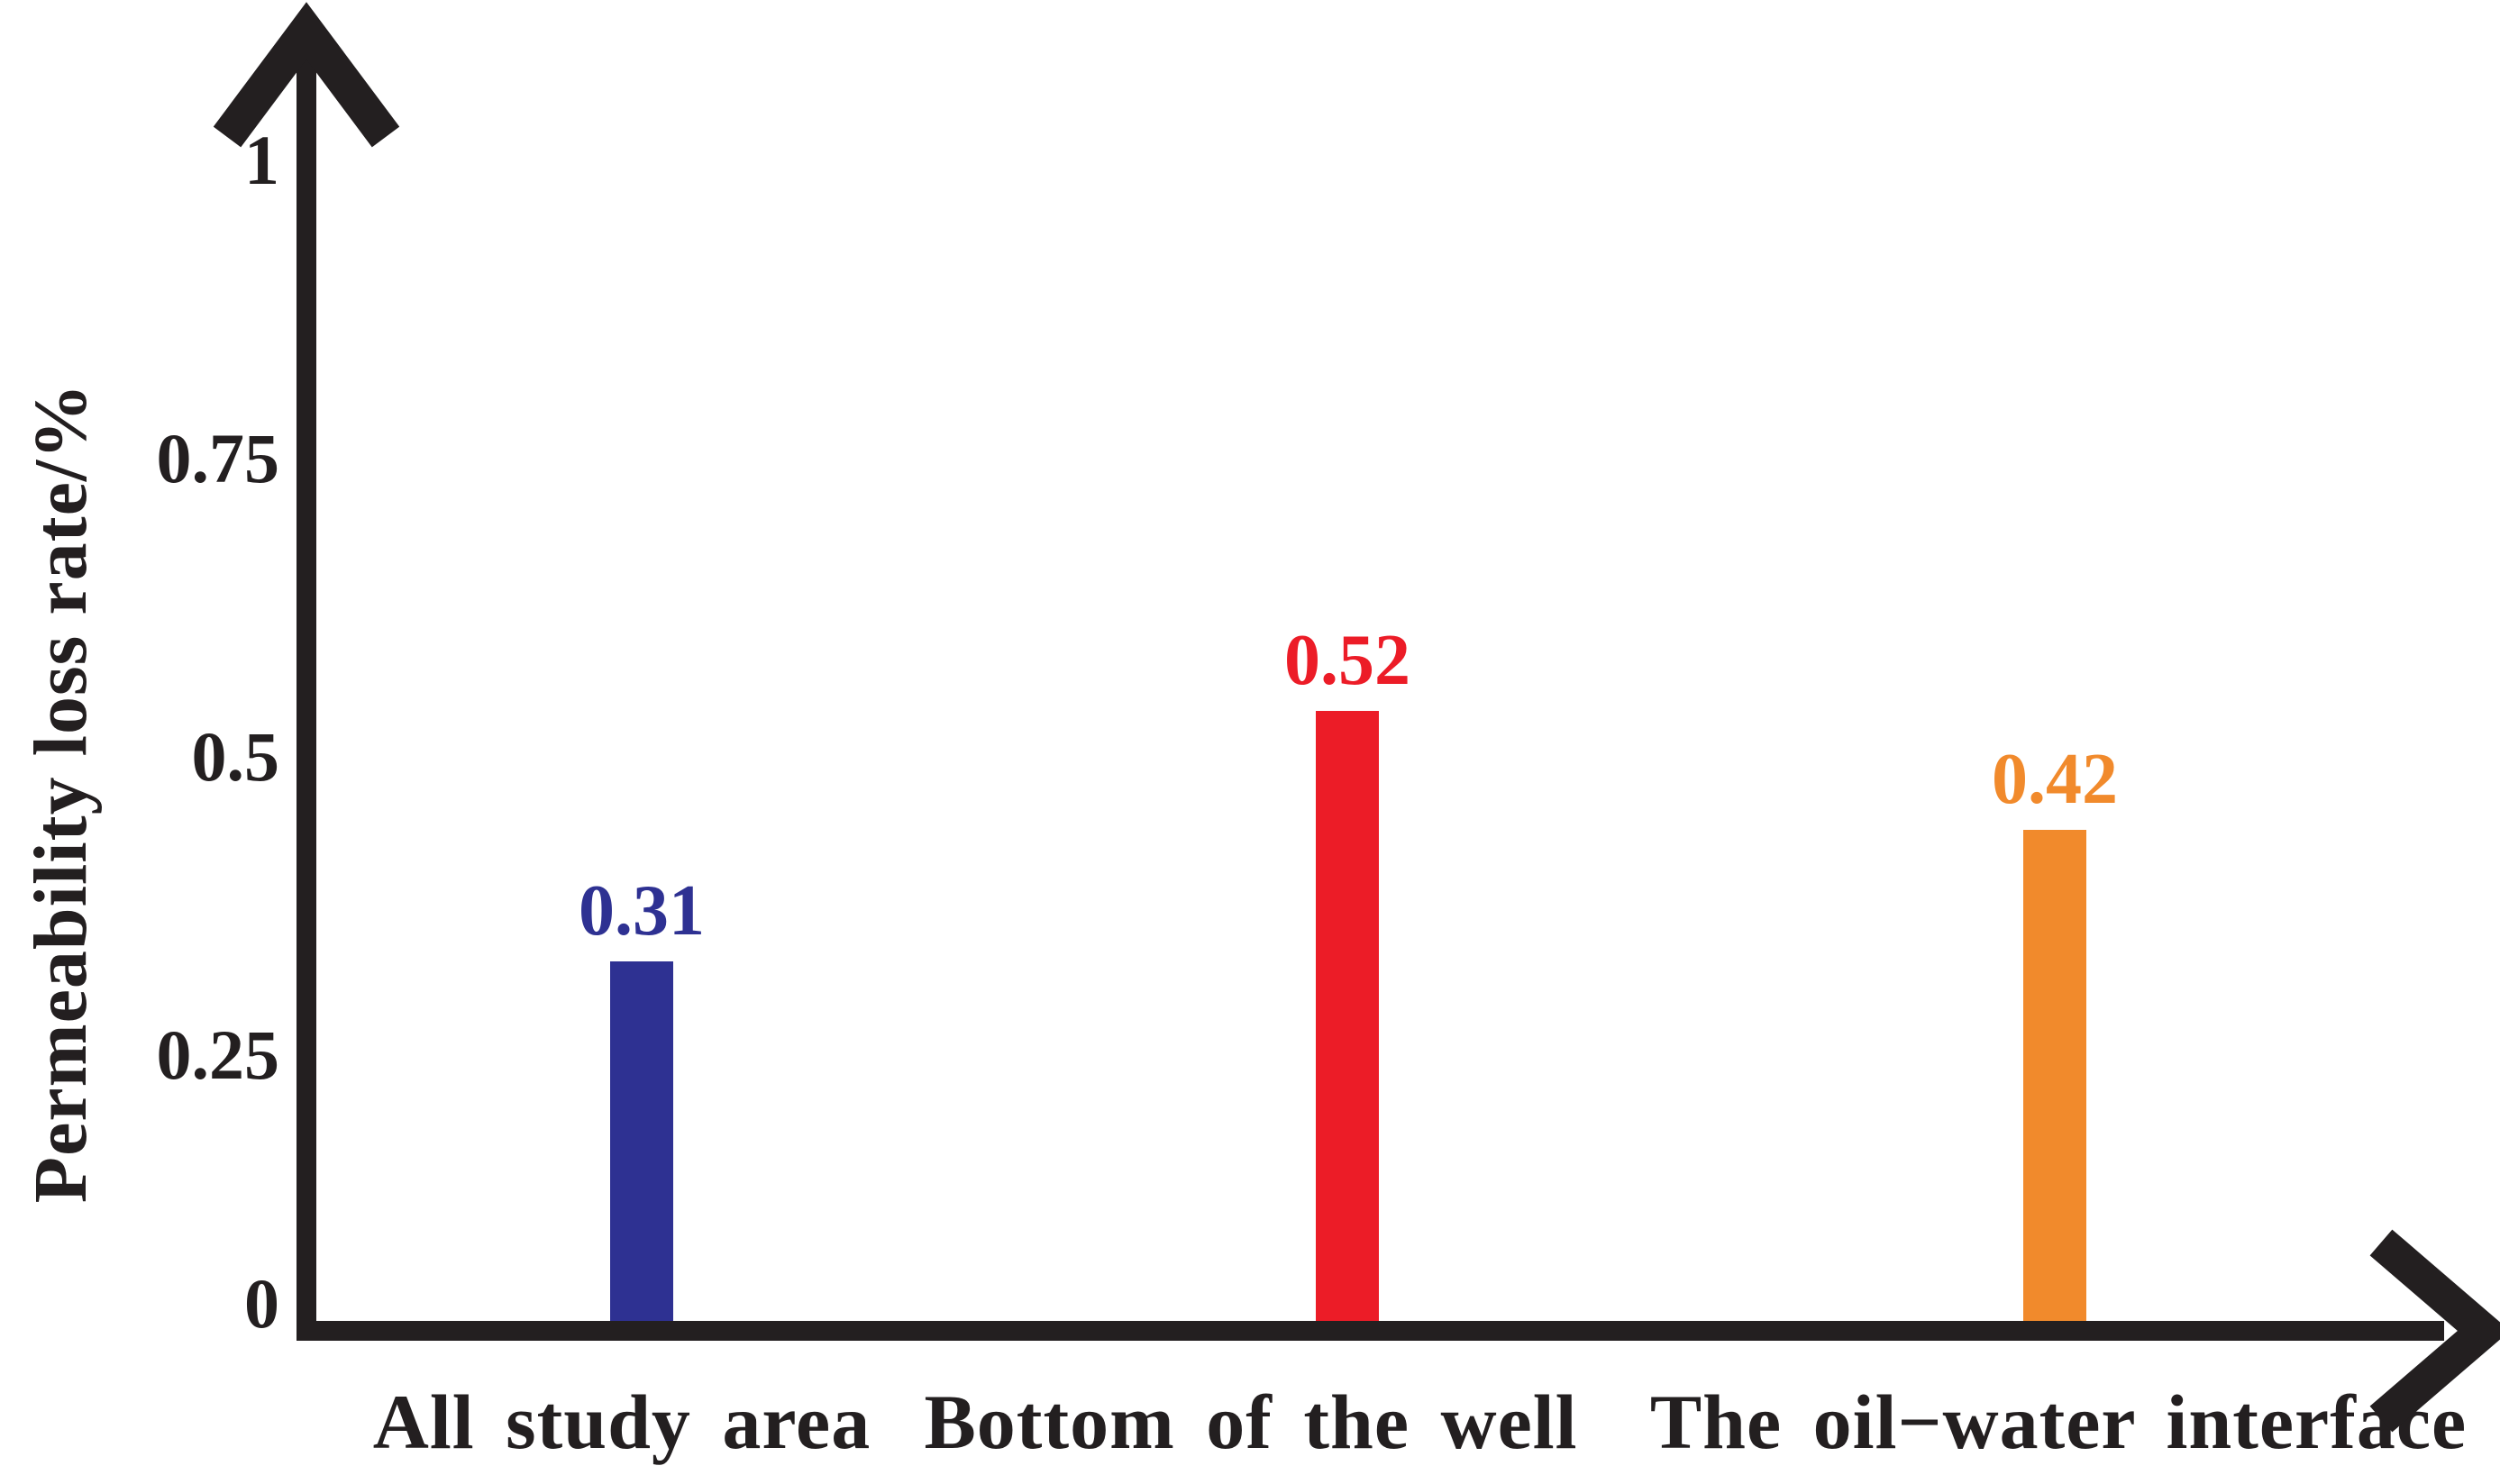 This screenshot has width=2500, height=1484. What do you see at coordinates (1251, 1422) in the screenshot?
I see `category-label: Bottom of the well` at bounding box center [1251, 1422].